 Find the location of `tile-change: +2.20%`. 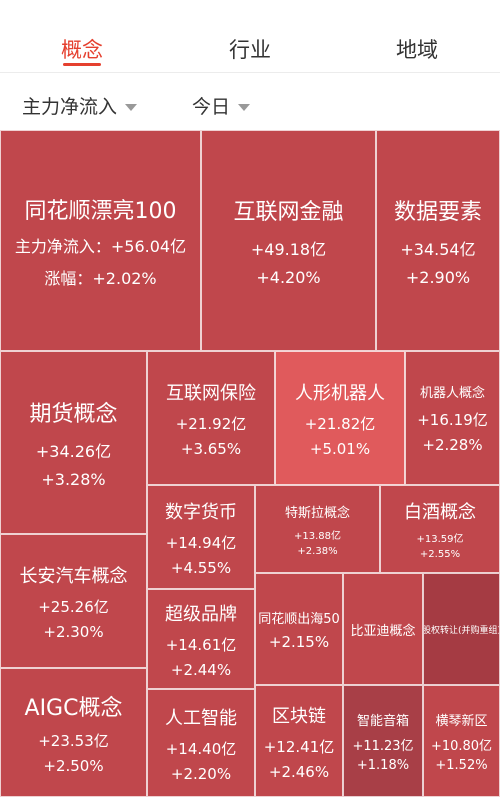

tile-change: +2.20% is located at coordinates (201, 773).